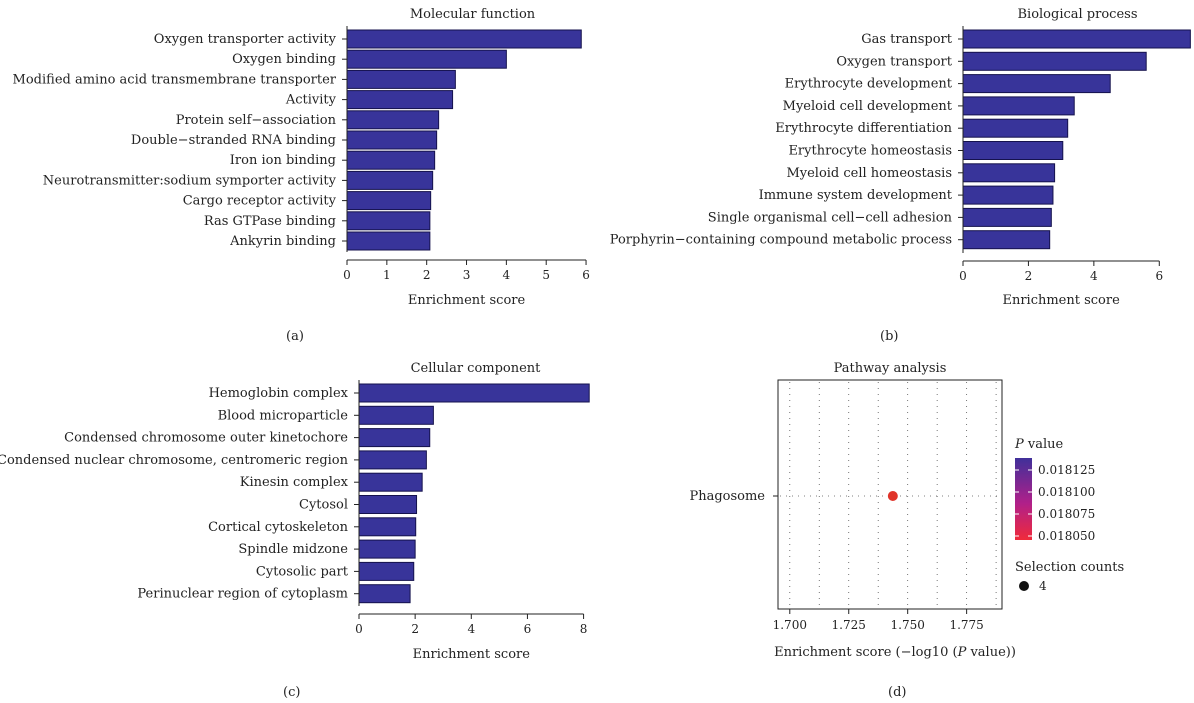 The width and height of the screenshot is (1194, 703). Describe the element at coordinates (1023, 499) in the screenshot. I see `color-bar` at that location.